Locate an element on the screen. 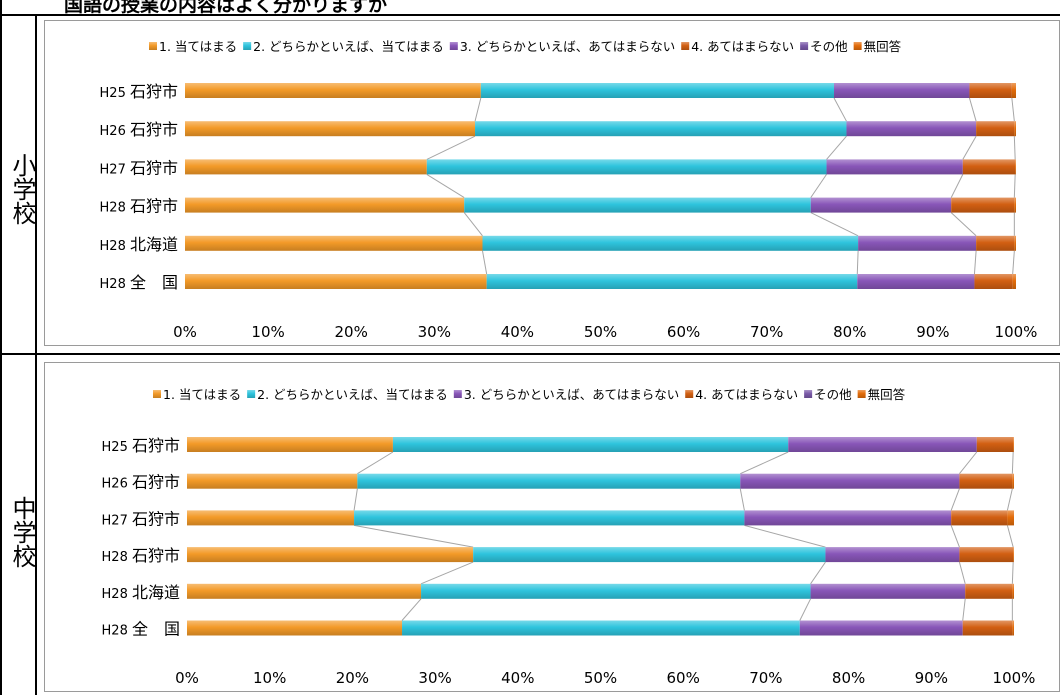  bar-row: H28 全 国 is located at coordinates (558, 629).